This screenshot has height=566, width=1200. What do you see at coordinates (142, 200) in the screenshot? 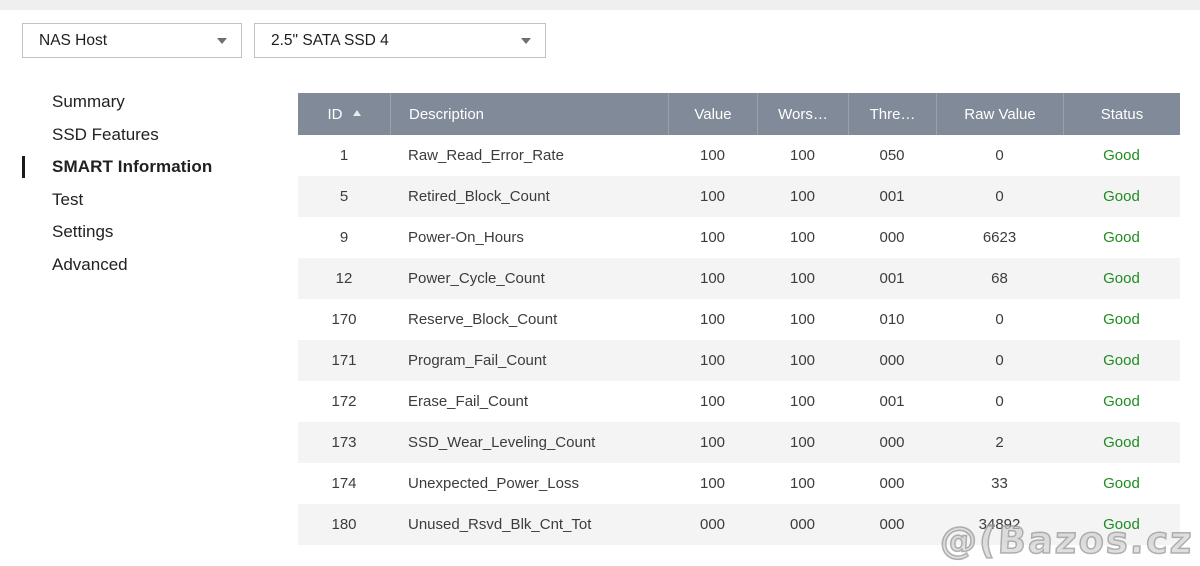
I see `sidebar-item-test: Test` at bounding box center [142, 200].